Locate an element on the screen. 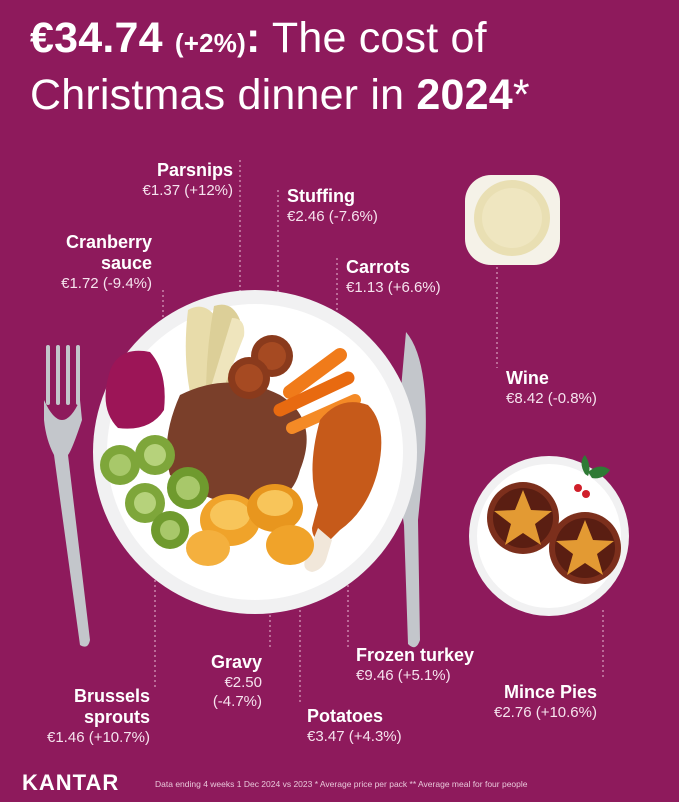 This screenshot has width=679, height=802. stuffing-name: Stuffing is located at coordinates (321, 196).